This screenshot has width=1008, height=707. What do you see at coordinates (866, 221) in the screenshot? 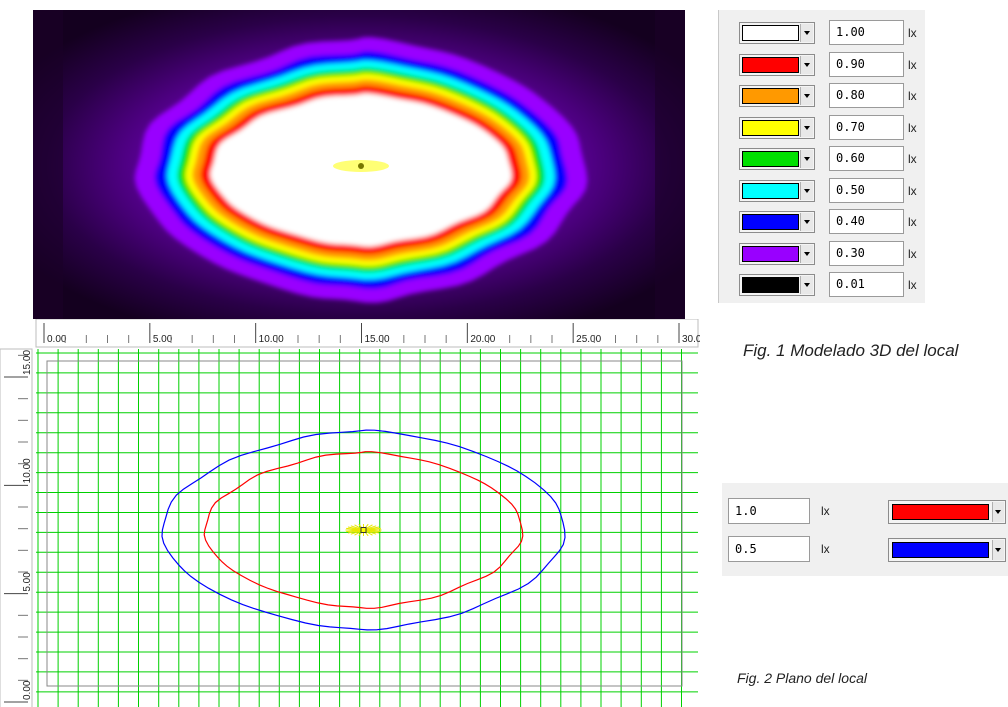
I see `illuminance-value-field: 0.40` at bounding box center [866, 221].